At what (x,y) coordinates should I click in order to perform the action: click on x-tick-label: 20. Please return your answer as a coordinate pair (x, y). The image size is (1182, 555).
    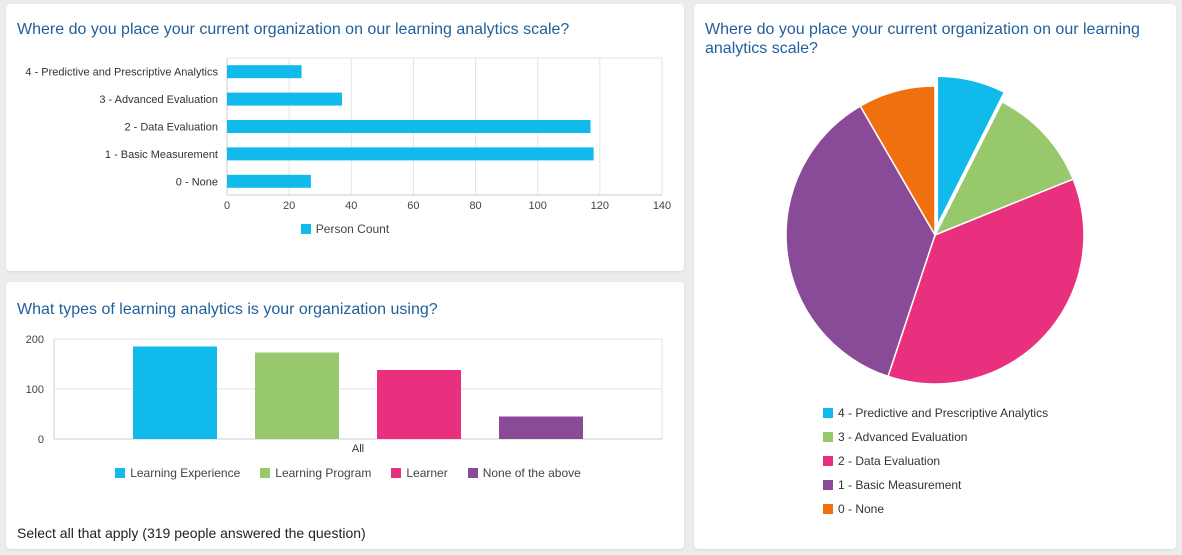
    Looking at the image, I should click on (289, 206).